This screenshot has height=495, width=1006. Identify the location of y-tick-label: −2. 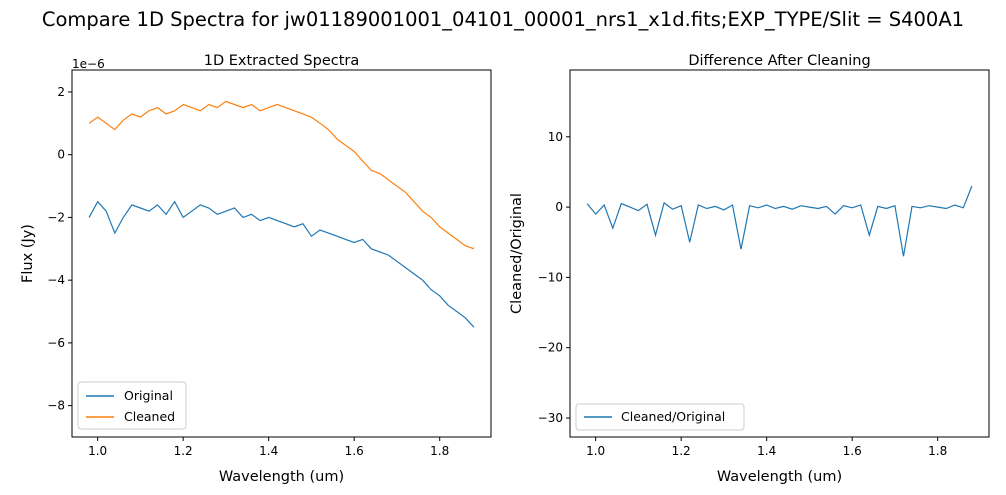
(56, 217).